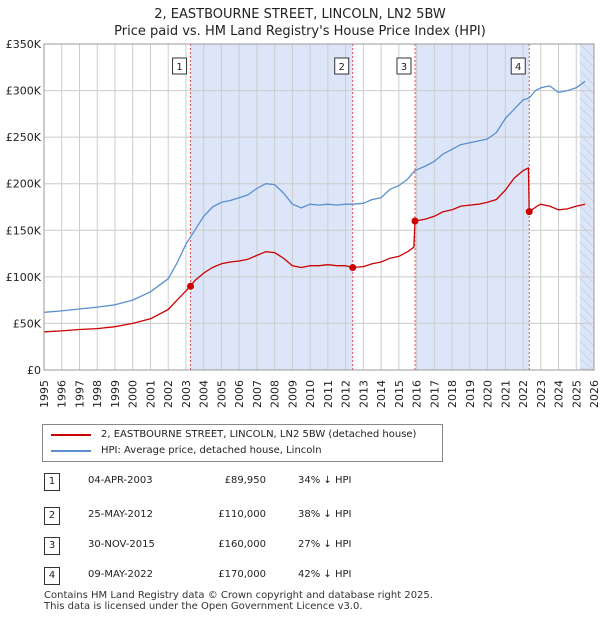  Describe the element at coordinates (363, 394) in the screenshot. I see `x-tick-label: 2013` at that location.